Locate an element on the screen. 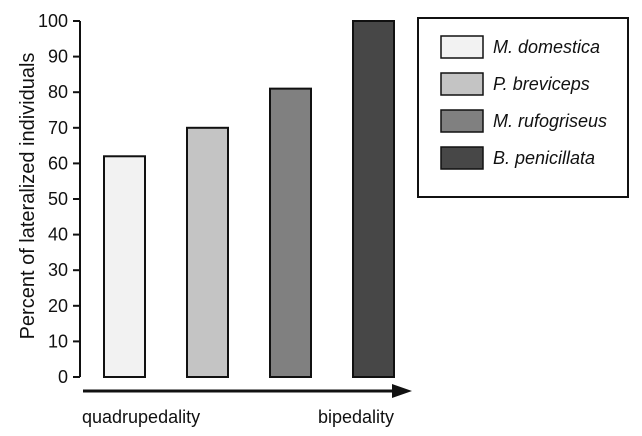  arrow-head is located at coordinates (402, 391).